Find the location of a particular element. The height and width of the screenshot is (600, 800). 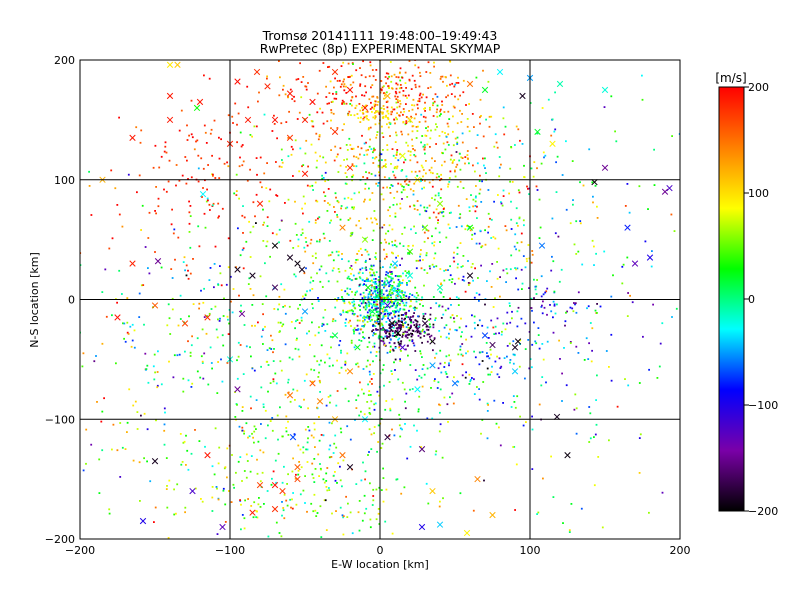

x-tick-label: 0 is located at coordinates (380, 550).